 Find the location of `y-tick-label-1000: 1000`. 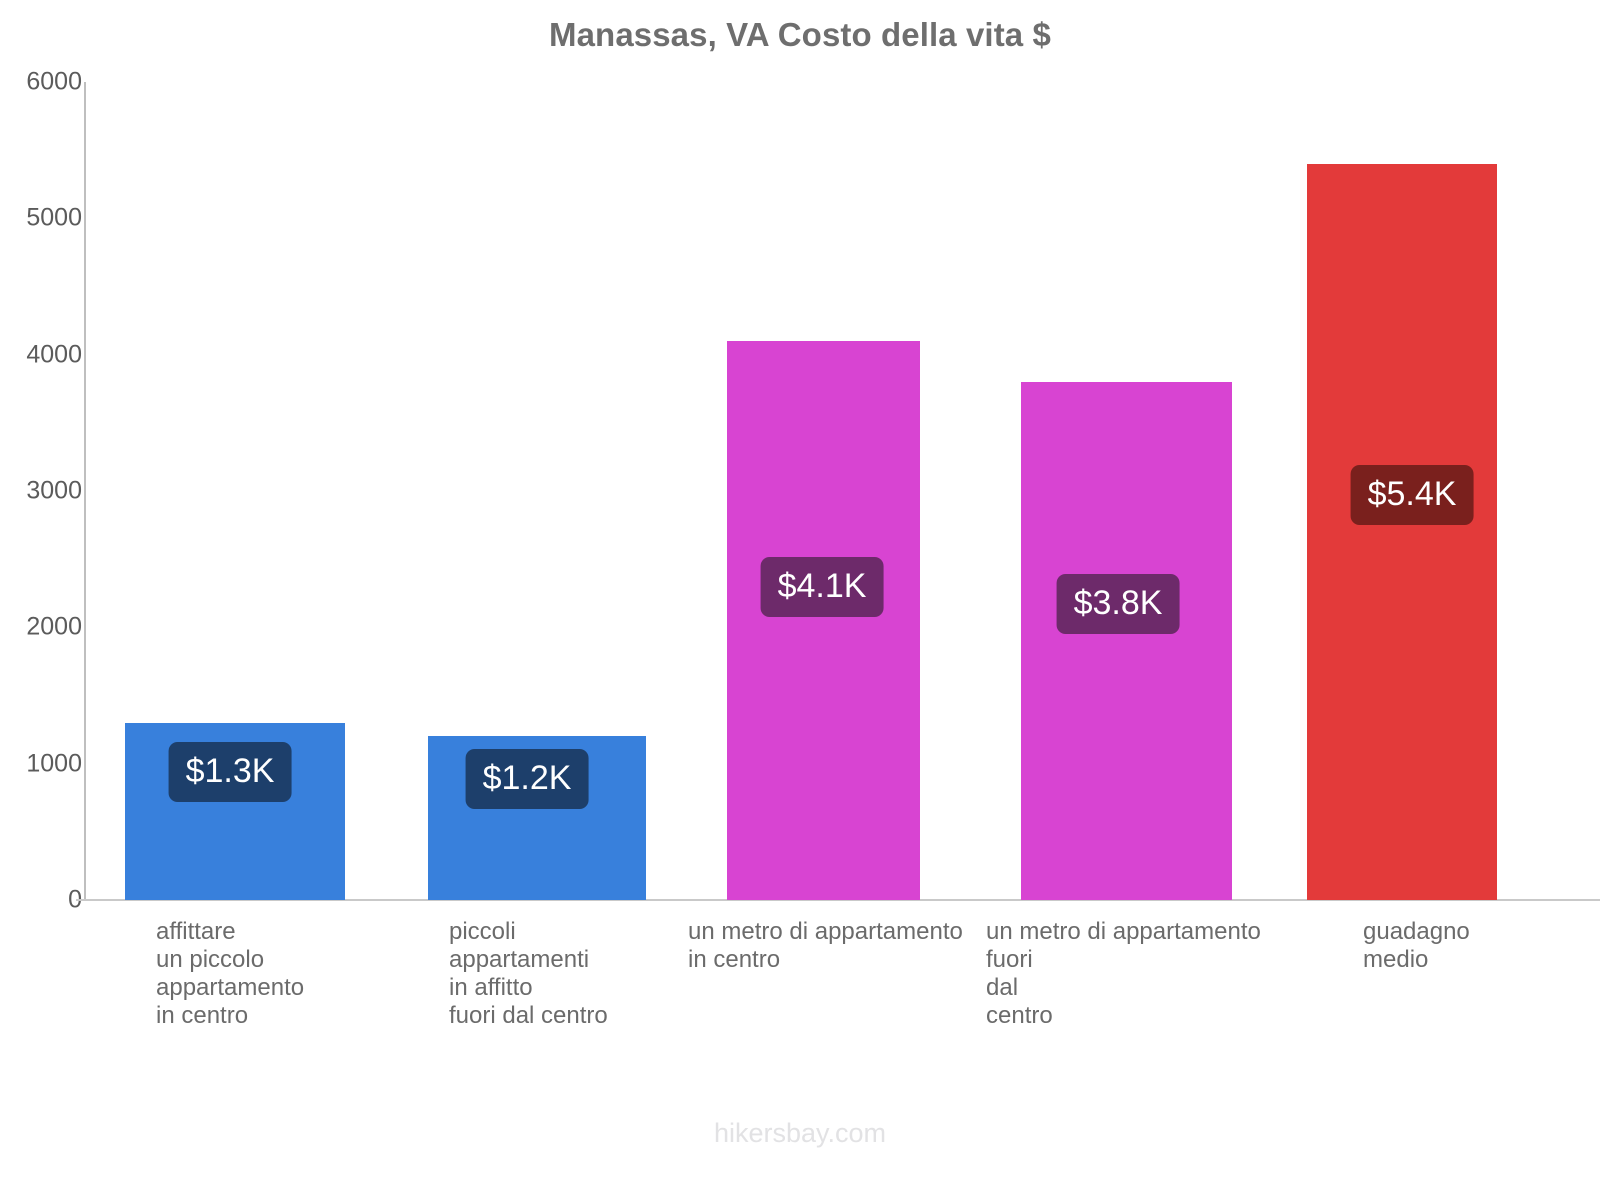

y-tick-label-1000: 1000 is located at coordinates (54, 763).